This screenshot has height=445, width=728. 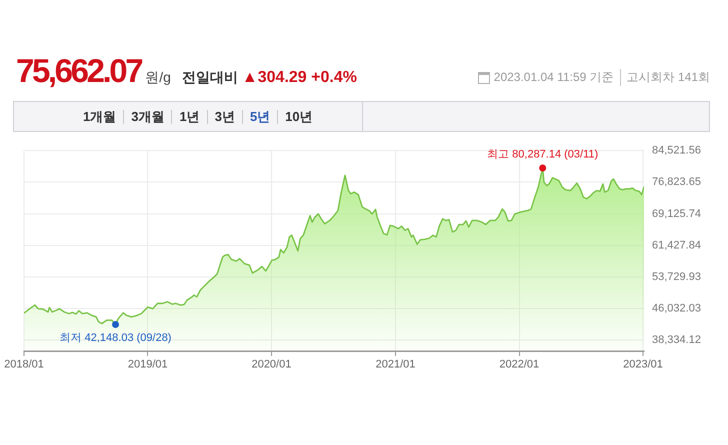 What do you see at coordinates (643, 364) in the screenshot?
I see `x-tick-label: 2023/01` at bounding box center [643, 364].